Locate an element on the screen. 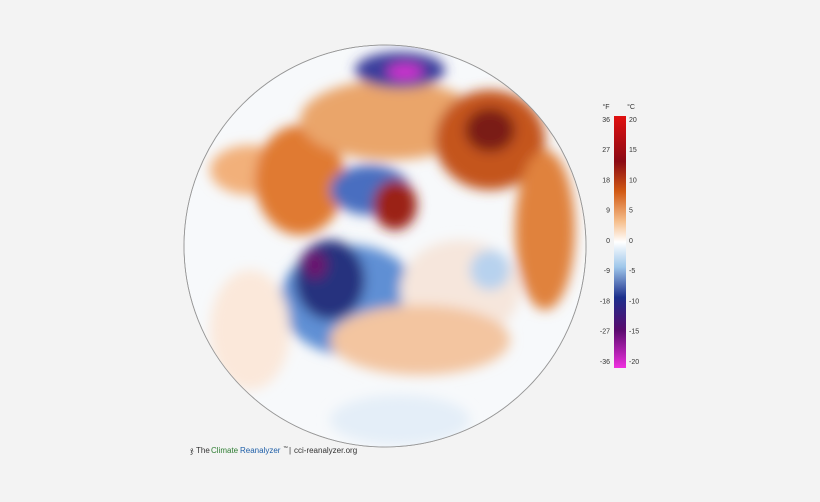  colorbar-tick-label: -10 is located at coordinates (634, 301).